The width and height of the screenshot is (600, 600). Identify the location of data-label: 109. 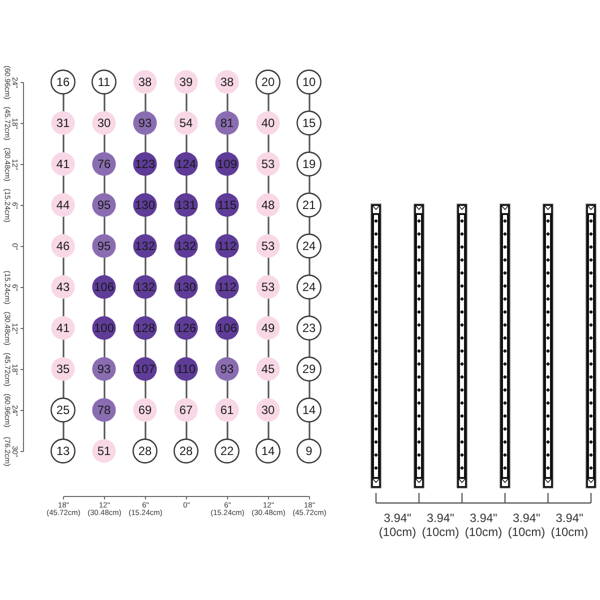
(227, 164).